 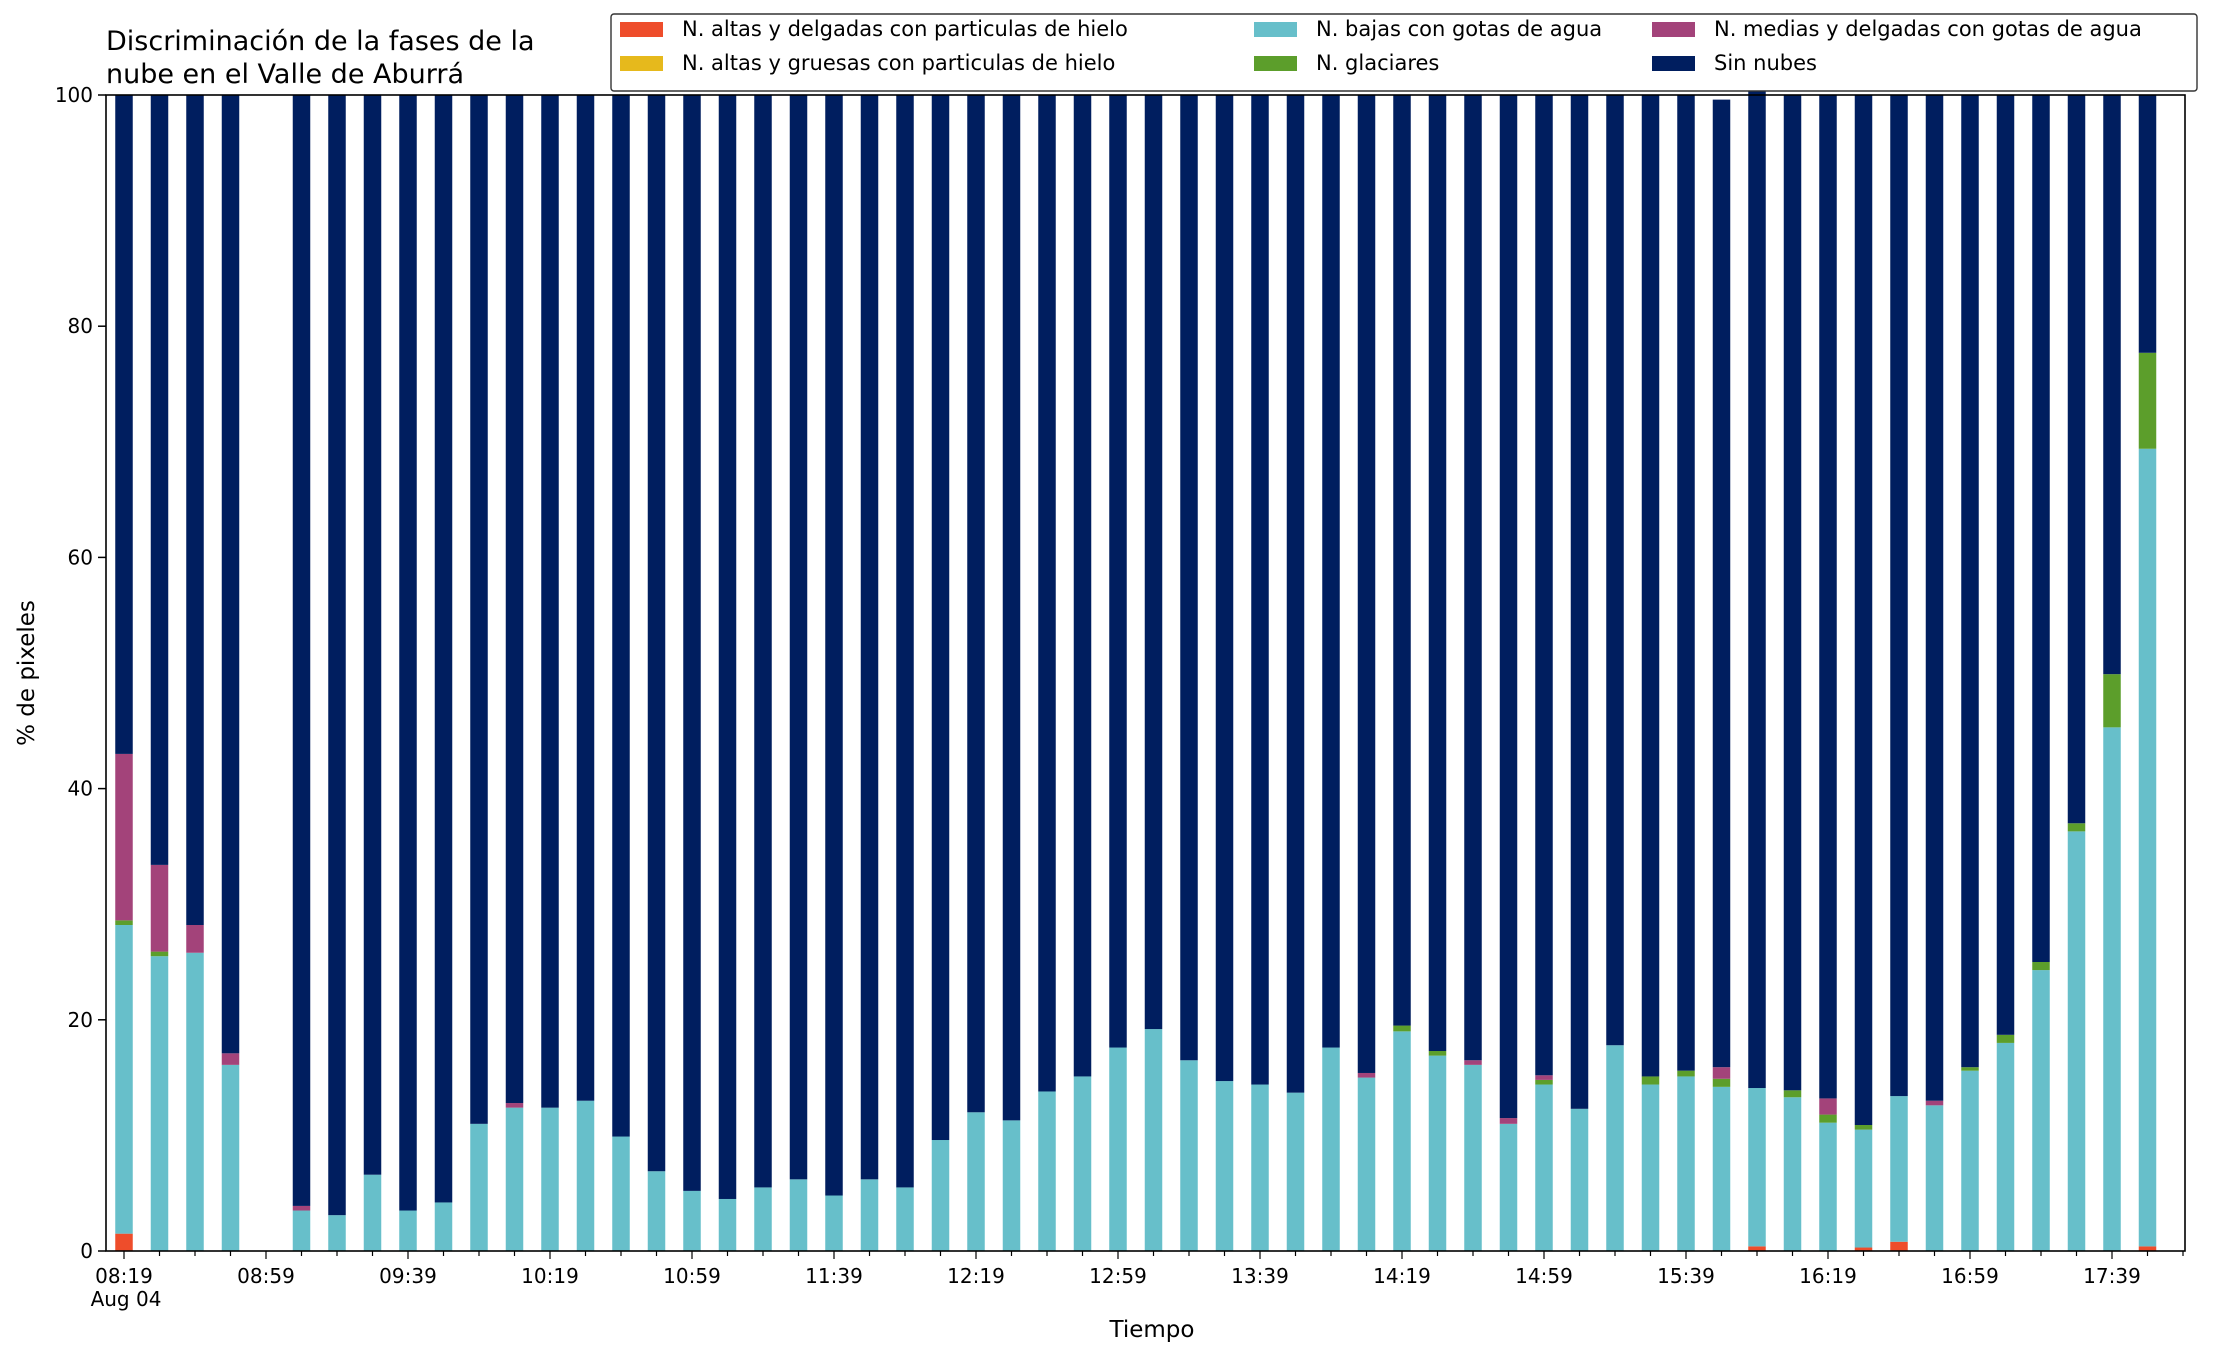 I want to click on bar-segment-2-12:19, so click(x=976, y=1181).